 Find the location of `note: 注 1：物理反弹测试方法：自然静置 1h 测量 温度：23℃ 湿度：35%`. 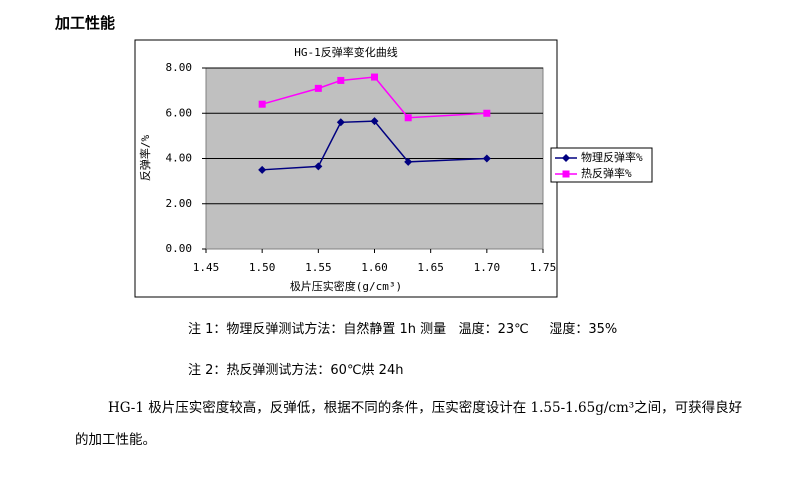

note: 注 1：物理反弹测试方法：自然静置 1h 测量 温度：23℃ 湿度：35% is located at coordinates (403, 329).